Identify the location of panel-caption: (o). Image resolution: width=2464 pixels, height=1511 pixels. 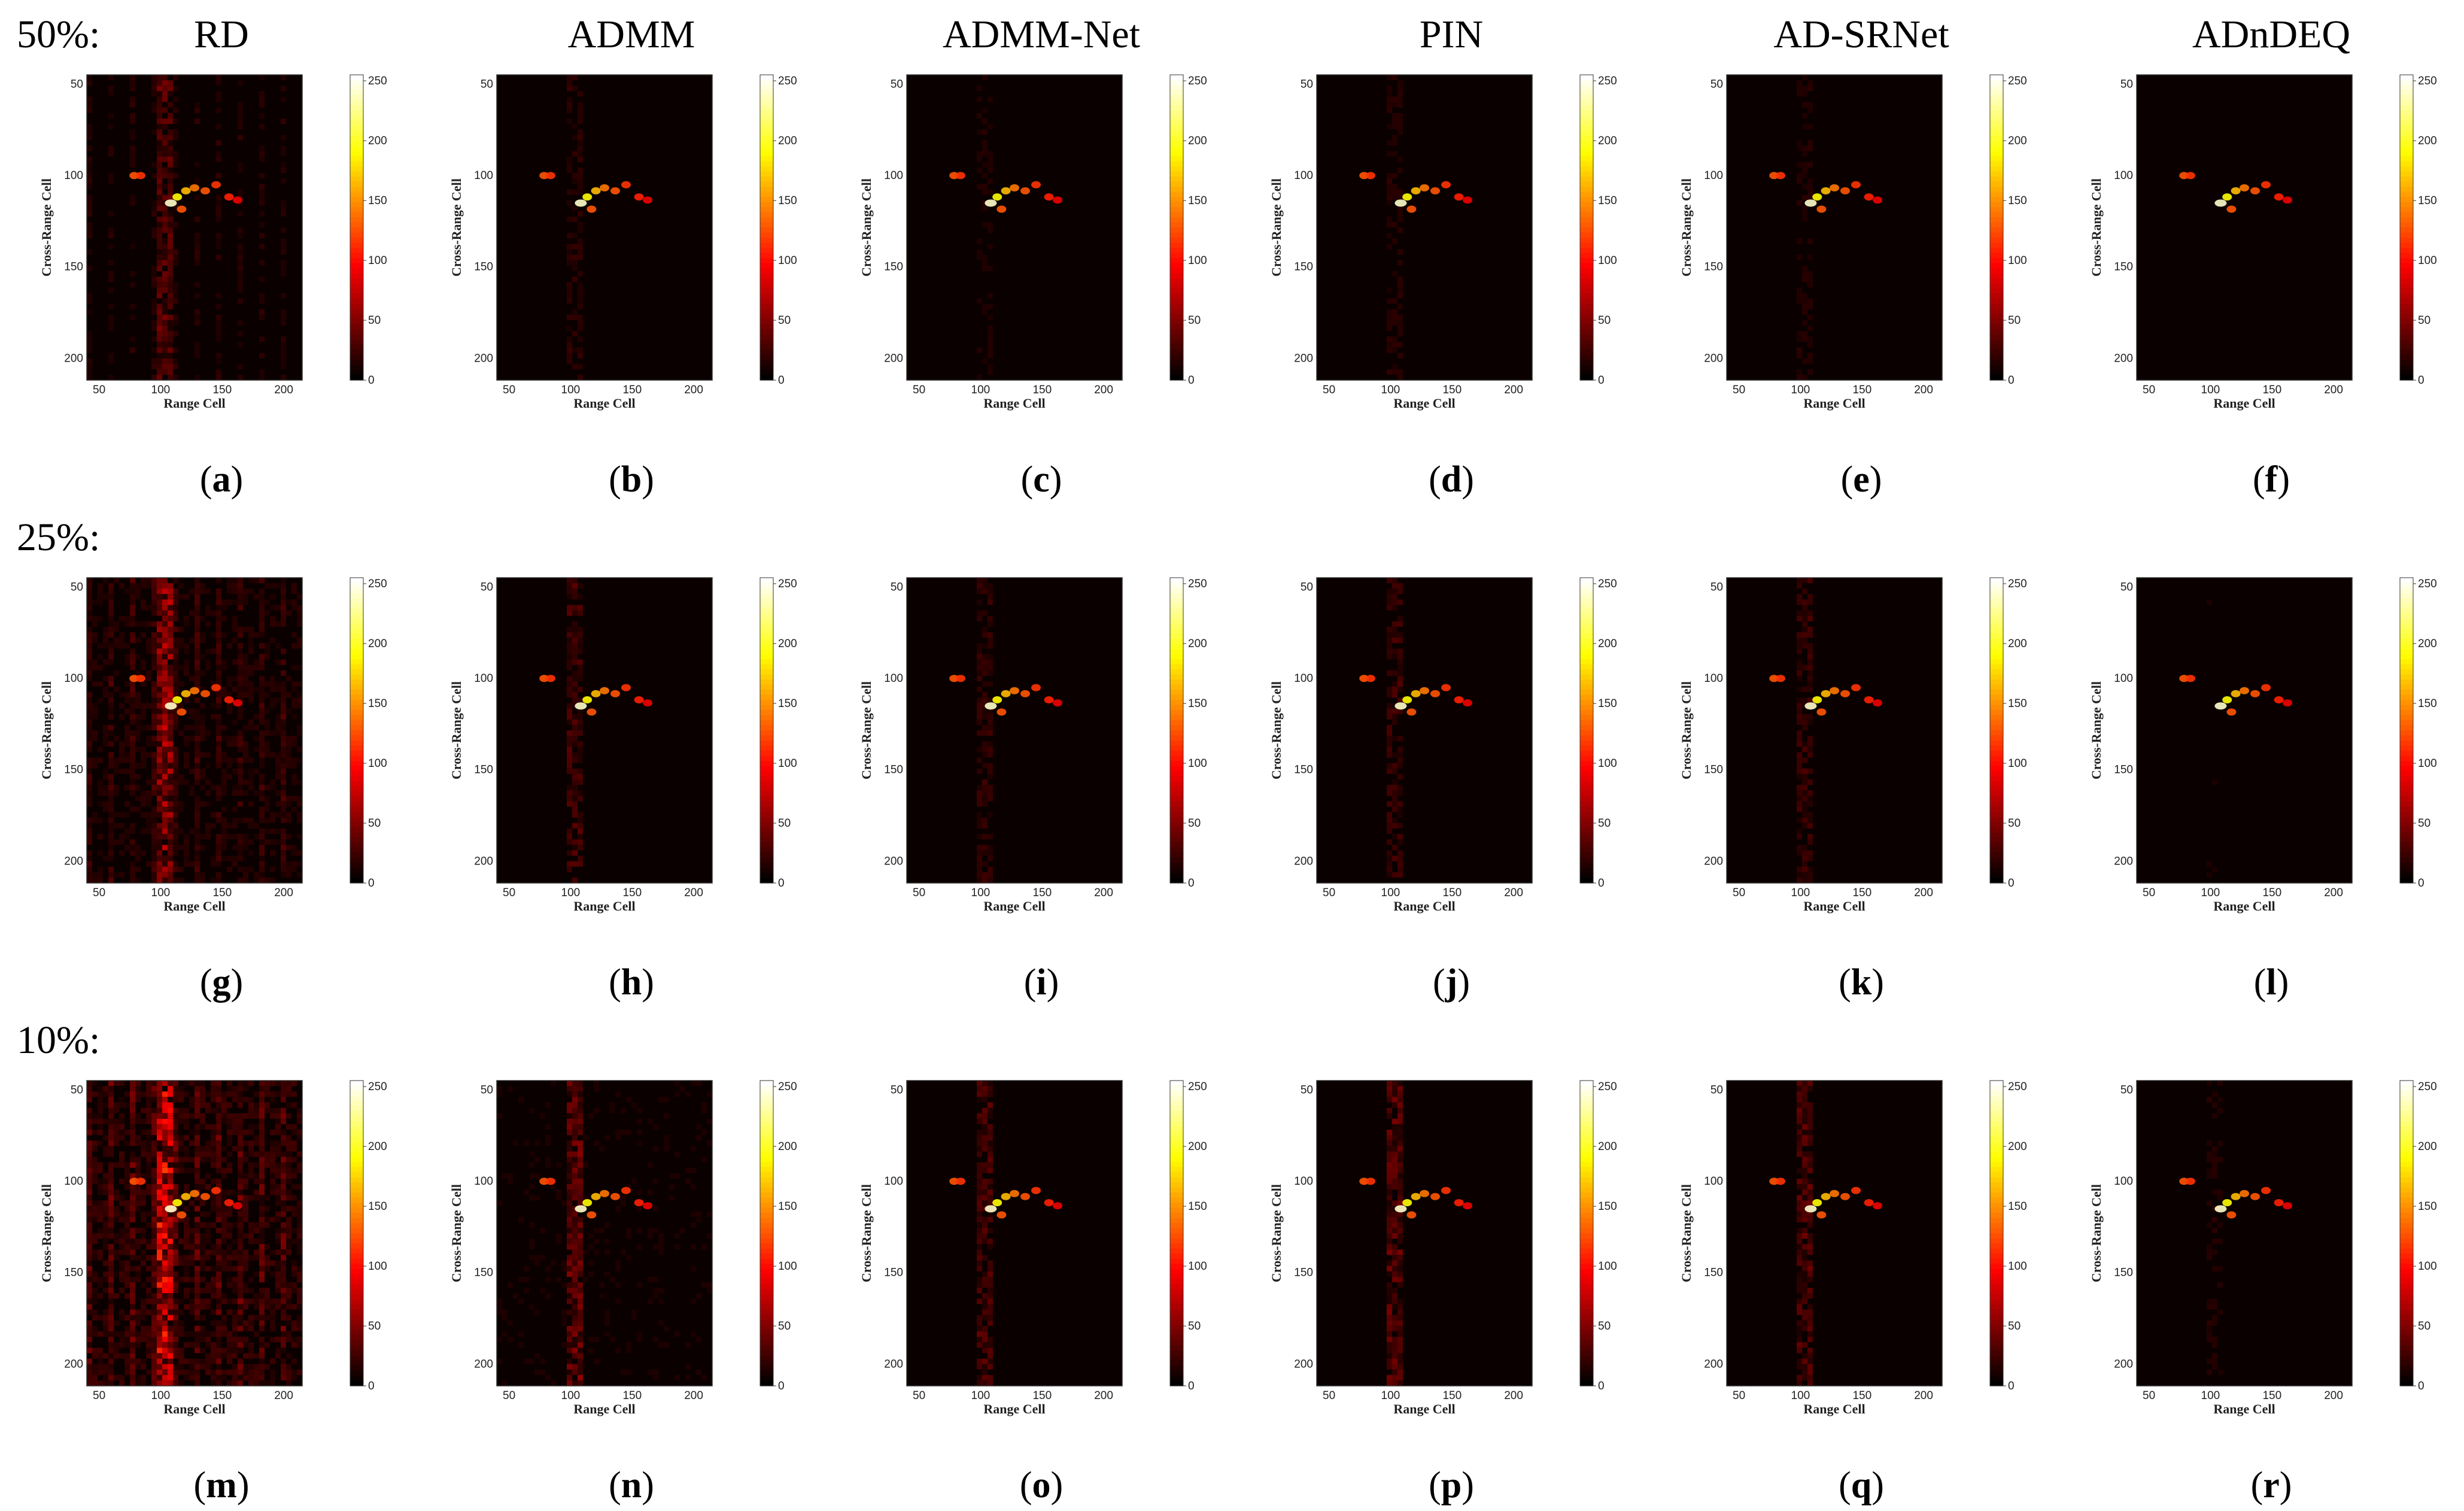
(1041, 1485).